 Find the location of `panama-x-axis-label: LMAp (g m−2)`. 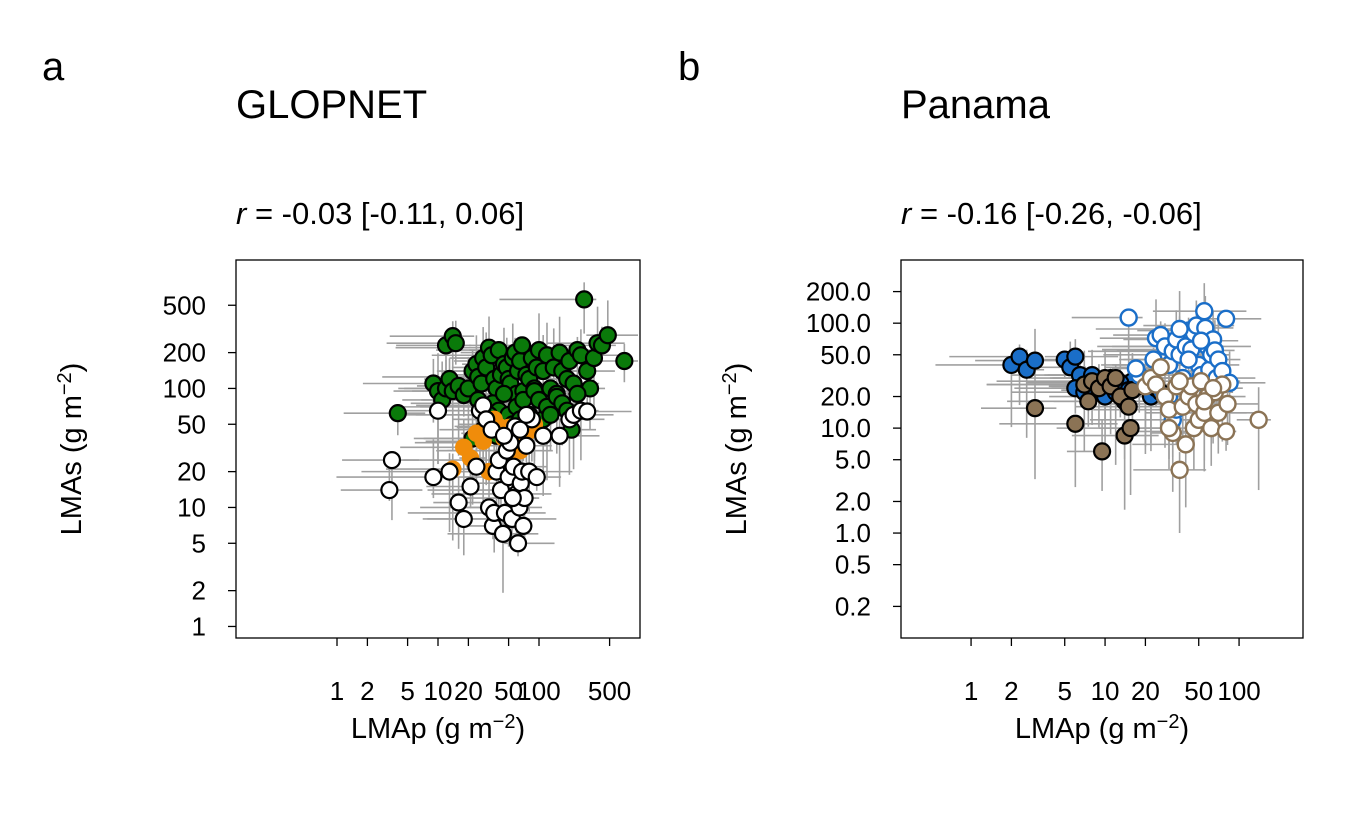

panama-x-axis-label: LMAp (g m−2) is located at coordinates (1102, 728).